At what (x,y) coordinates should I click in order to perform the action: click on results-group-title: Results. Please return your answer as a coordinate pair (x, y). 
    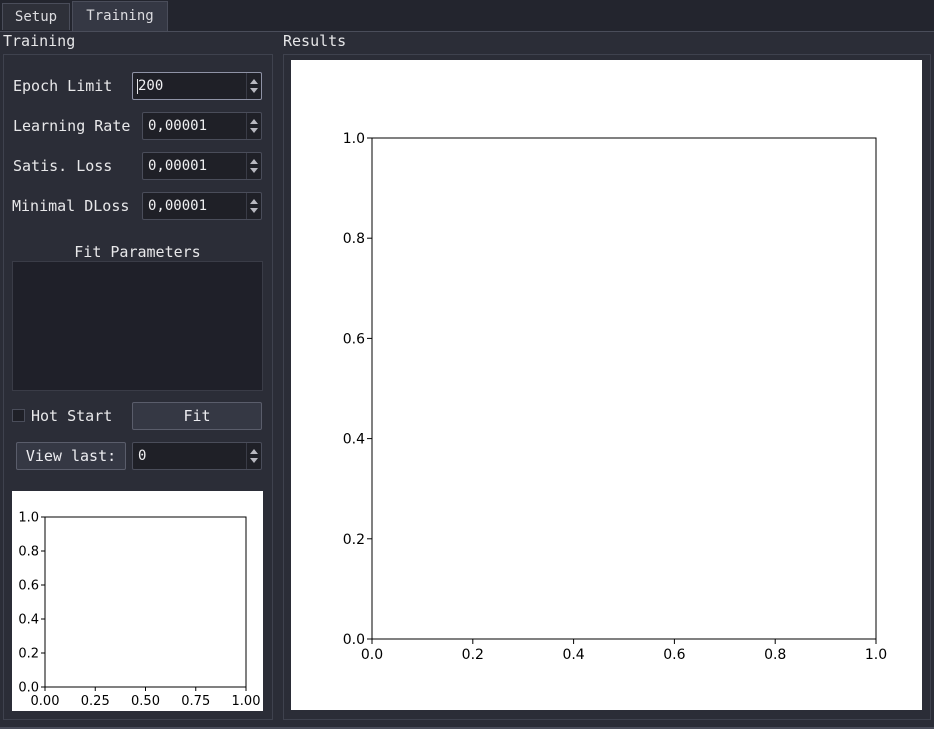
    Looking at the image, I should click on (315, 41).